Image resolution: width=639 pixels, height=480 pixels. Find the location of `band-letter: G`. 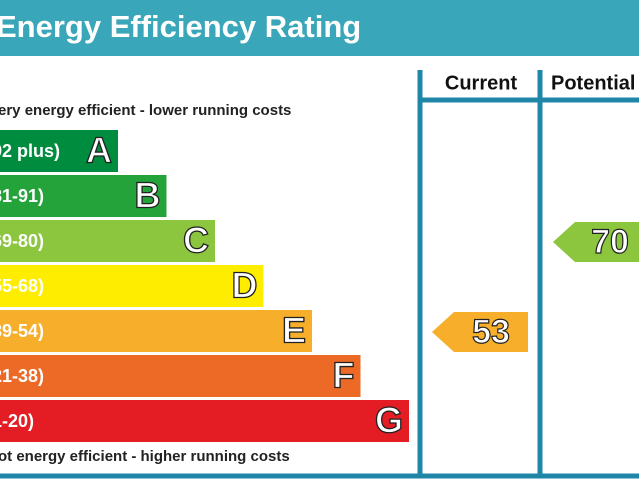

band-letter: G is located at coordinates (389, 420).